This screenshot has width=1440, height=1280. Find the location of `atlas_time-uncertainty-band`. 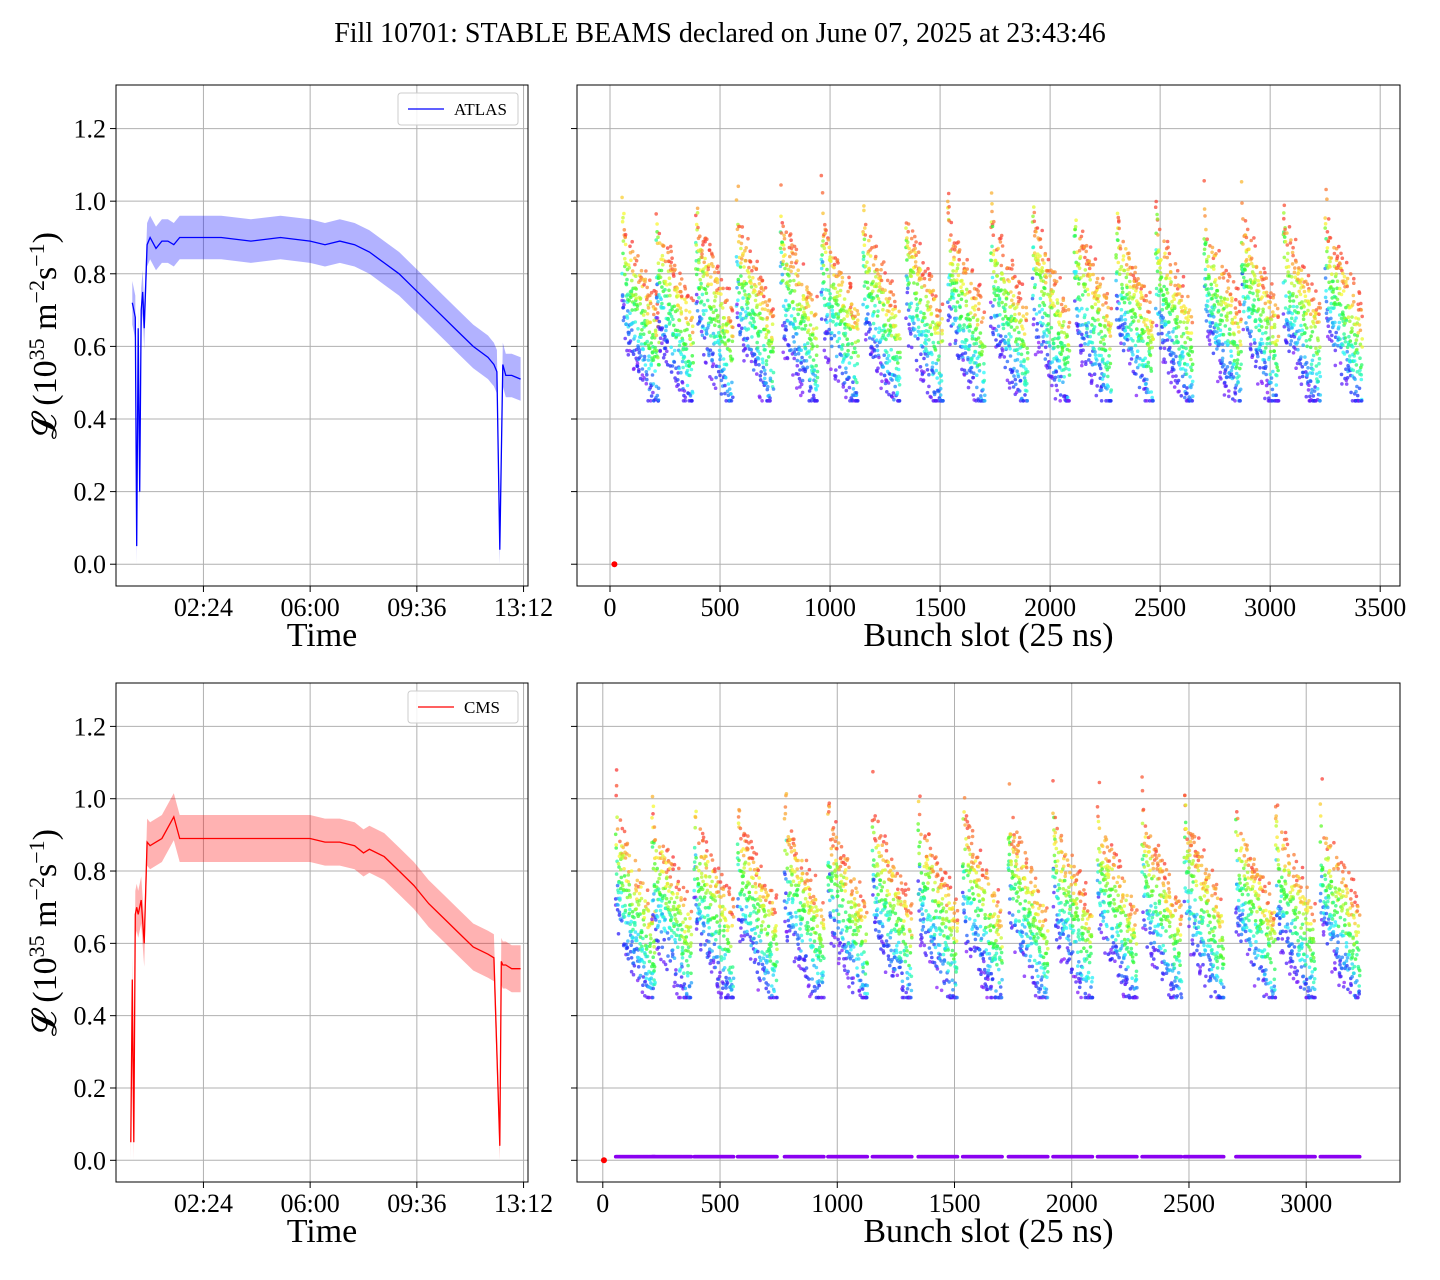

atlas_time-uncertainty-band is located at coordinates (326, 390).